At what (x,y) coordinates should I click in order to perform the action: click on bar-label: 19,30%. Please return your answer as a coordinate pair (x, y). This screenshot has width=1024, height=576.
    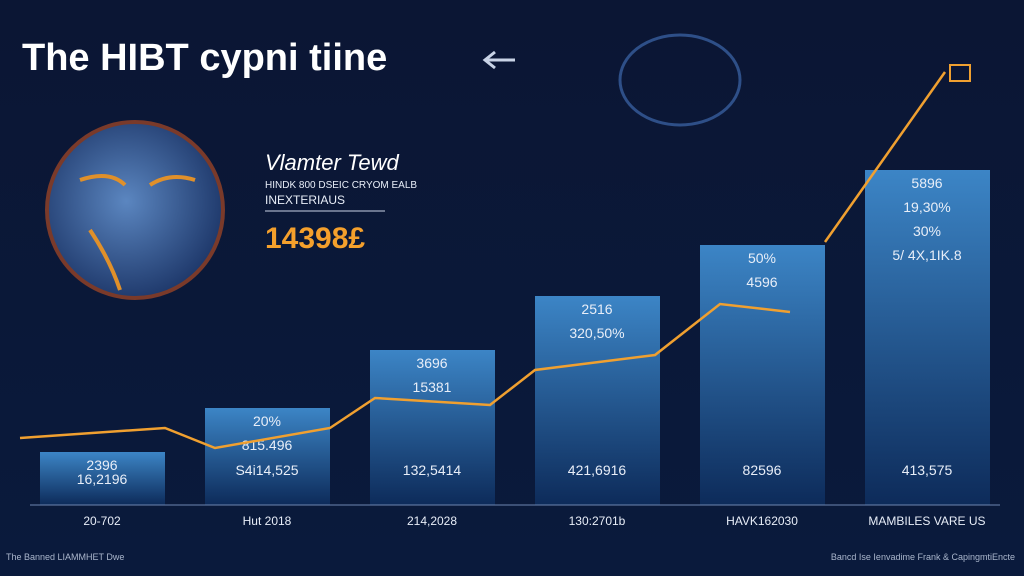
    Looking at the image, I should click on (926, 207).